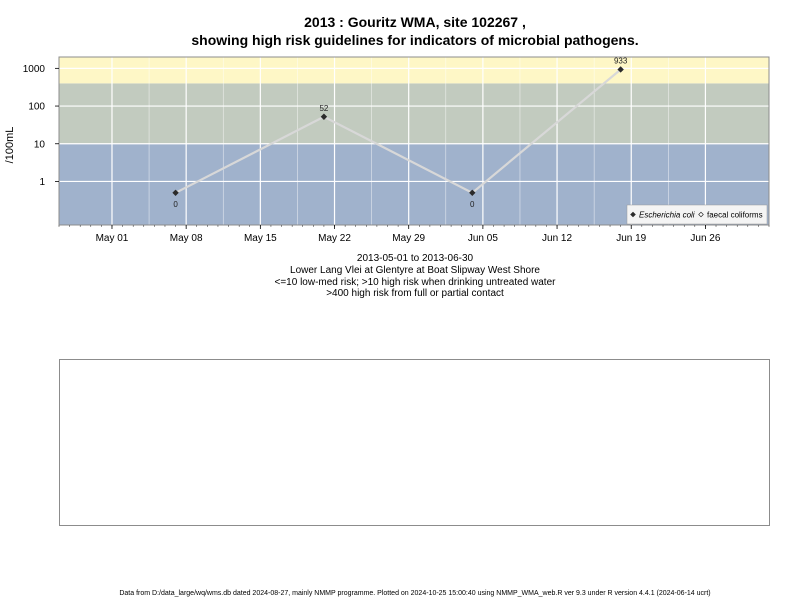 This screenshot has width=800, height=600. What do you see at coordinates (631, 238) in the screenshot?
I see `x-tick-label: Jun 19` at bounding box center [631, 238].